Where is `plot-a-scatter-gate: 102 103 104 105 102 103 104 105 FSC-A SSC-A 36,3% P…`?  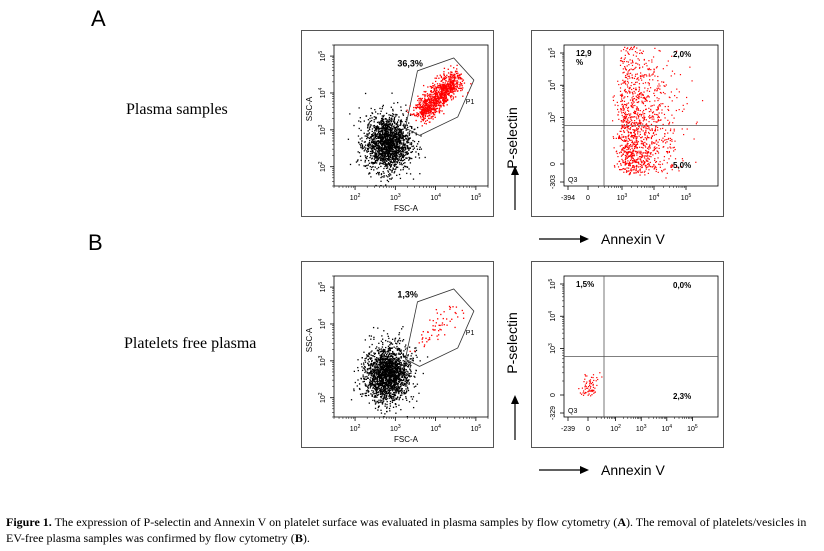
plot-a-scatter-gate: 102 103 104 105 102 103 104 105 FSC-A SSC-A 36,3% P… is located at coordinates (397, 123).